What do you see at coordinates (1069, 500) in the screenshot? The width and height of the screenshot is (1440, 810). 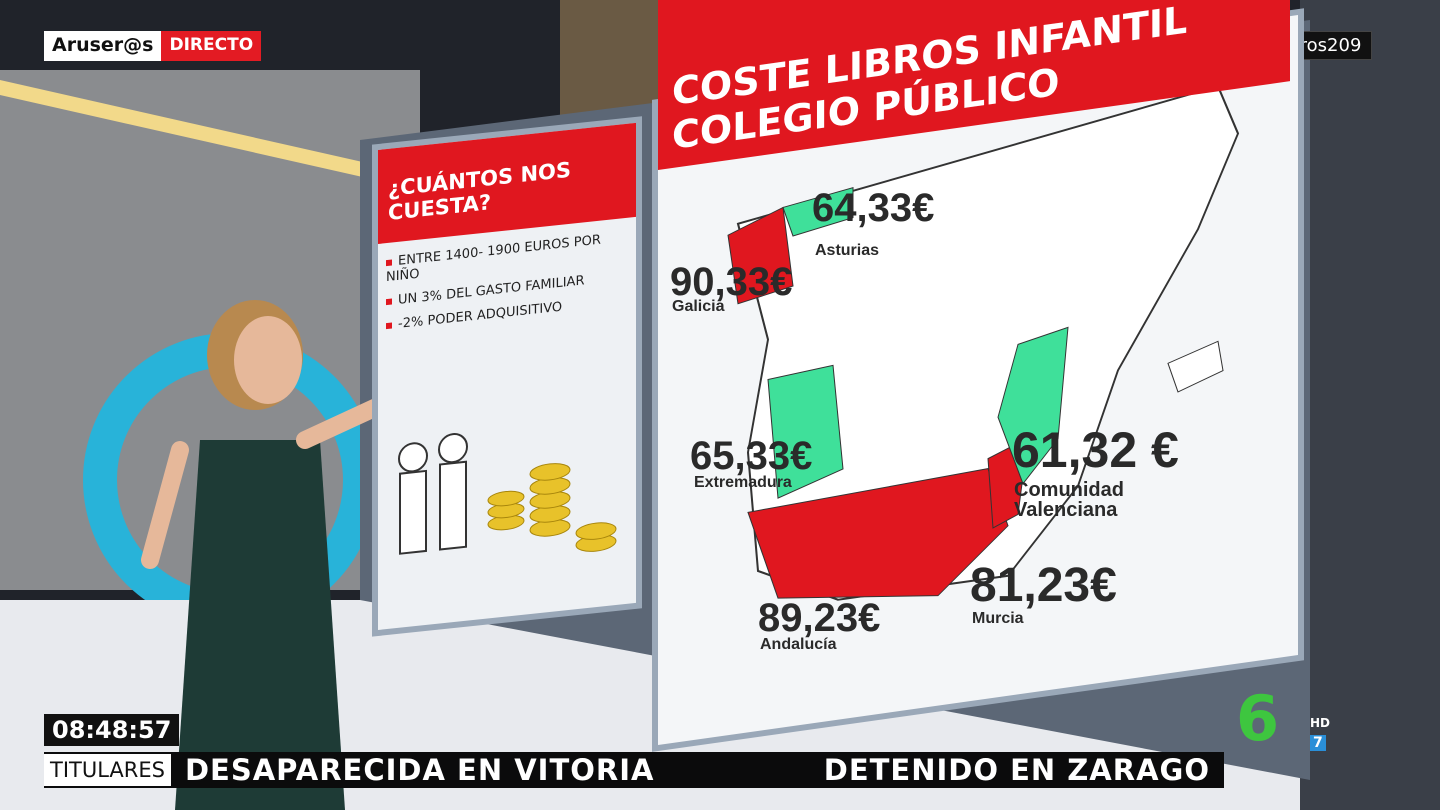 I see `region-name: Comunidad Valenciana` at bounding box center [1069, 500].